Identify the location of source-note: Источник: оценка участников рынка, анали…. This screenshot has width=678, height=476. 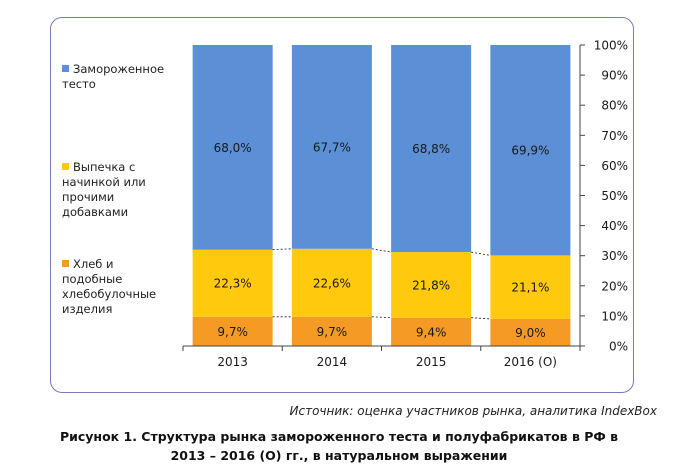
(473, 411).